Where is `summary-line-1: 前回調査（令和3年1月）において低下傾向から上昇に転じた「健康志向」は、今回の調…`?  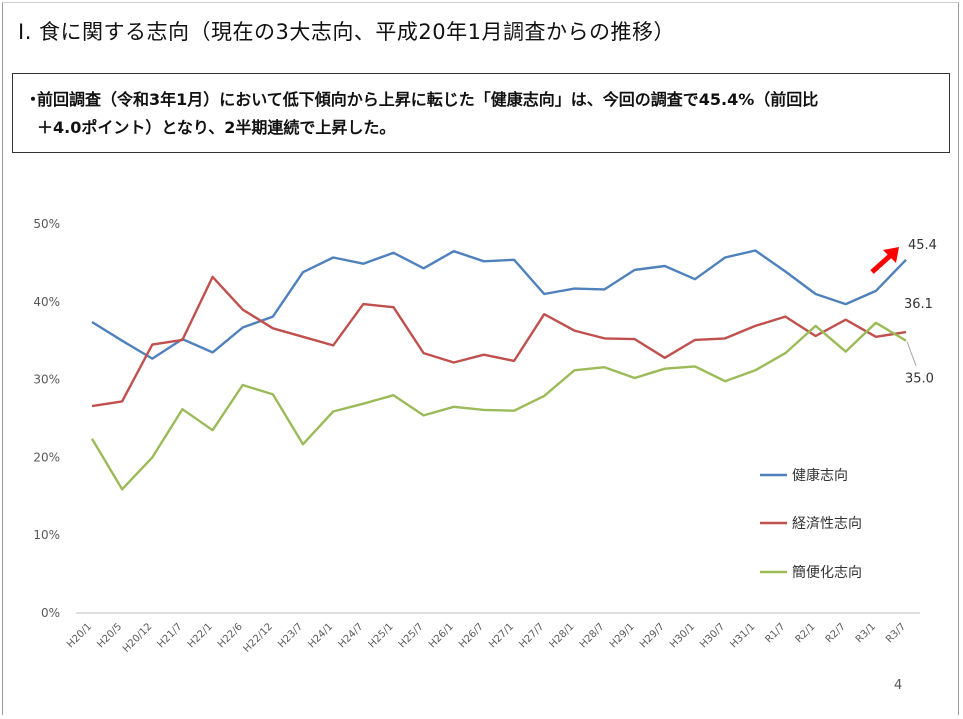
summary-line-1: 前回調査（令和3年1月）において低下傾向から上昇に転じた「健康志向」は、今回の調… is located at coordinates (428, 99).